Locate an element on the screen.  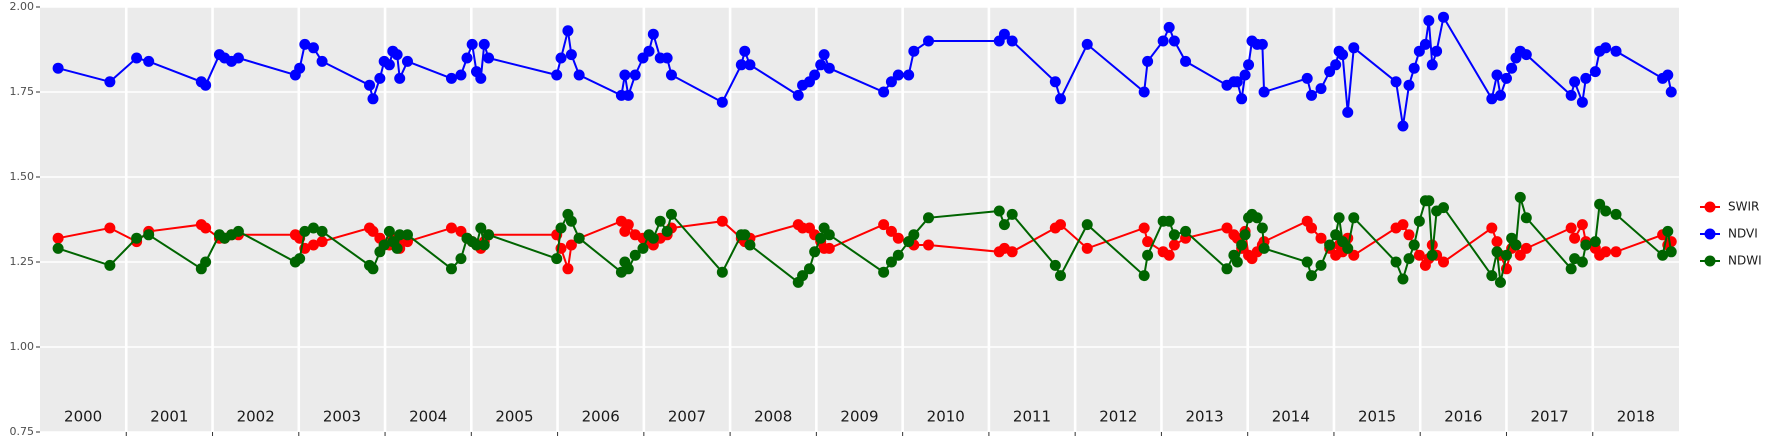
legend-label: NDWI is located at coordinates (1745, 261).